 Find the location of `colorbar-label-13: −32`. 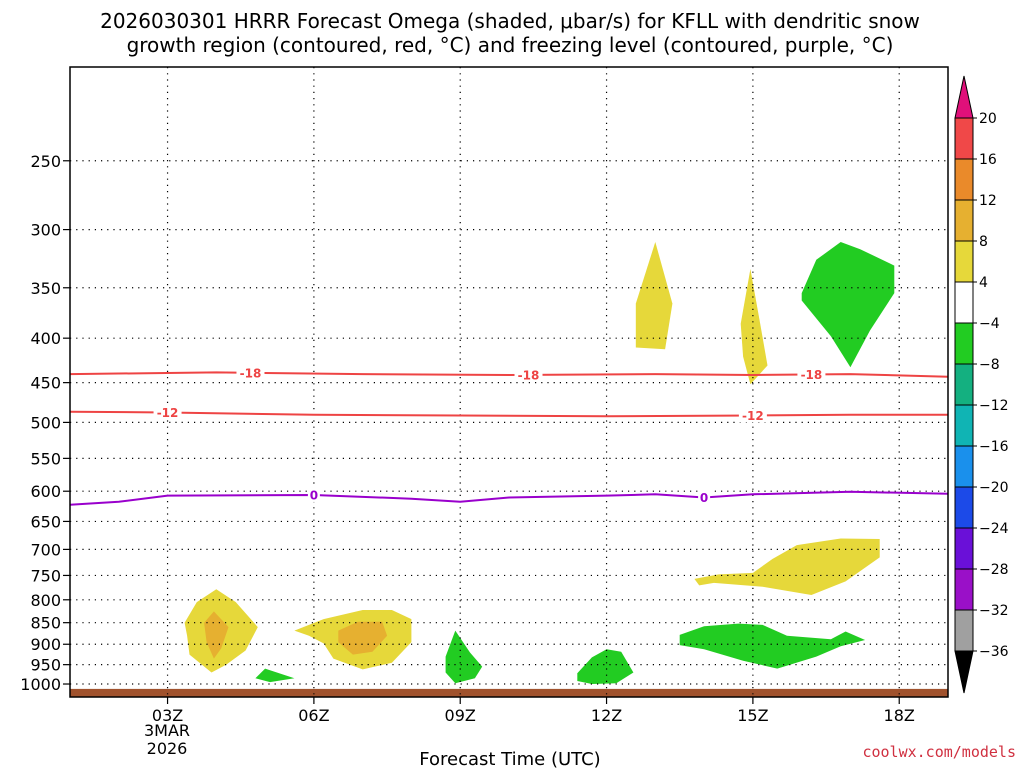

colorbar-label-13: −32 is located at coordinates (994, 611).